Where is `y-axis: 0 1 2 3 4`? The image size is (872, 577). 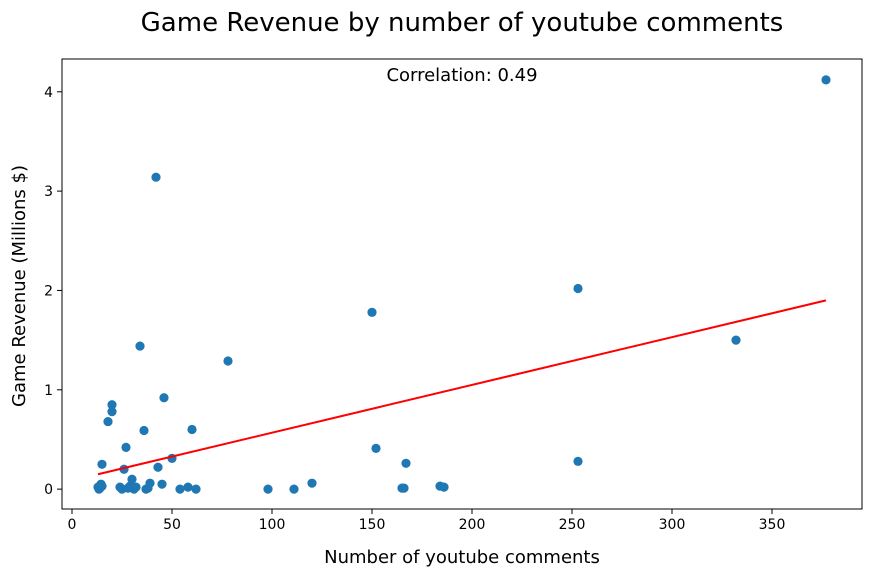 y-axis: 0 1 2 3 4 is located at coordinates (53, 291).